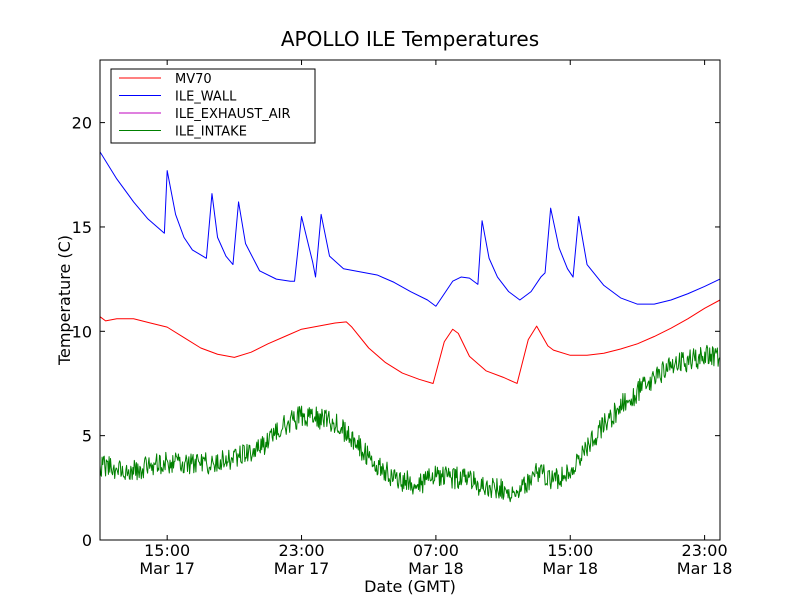 The width and height of the screenshot is (800, 600). What do you see at coordinates (82, 123) in the screenshot?
I see `y-tick-label: 20` at bounding box center [82, 123].